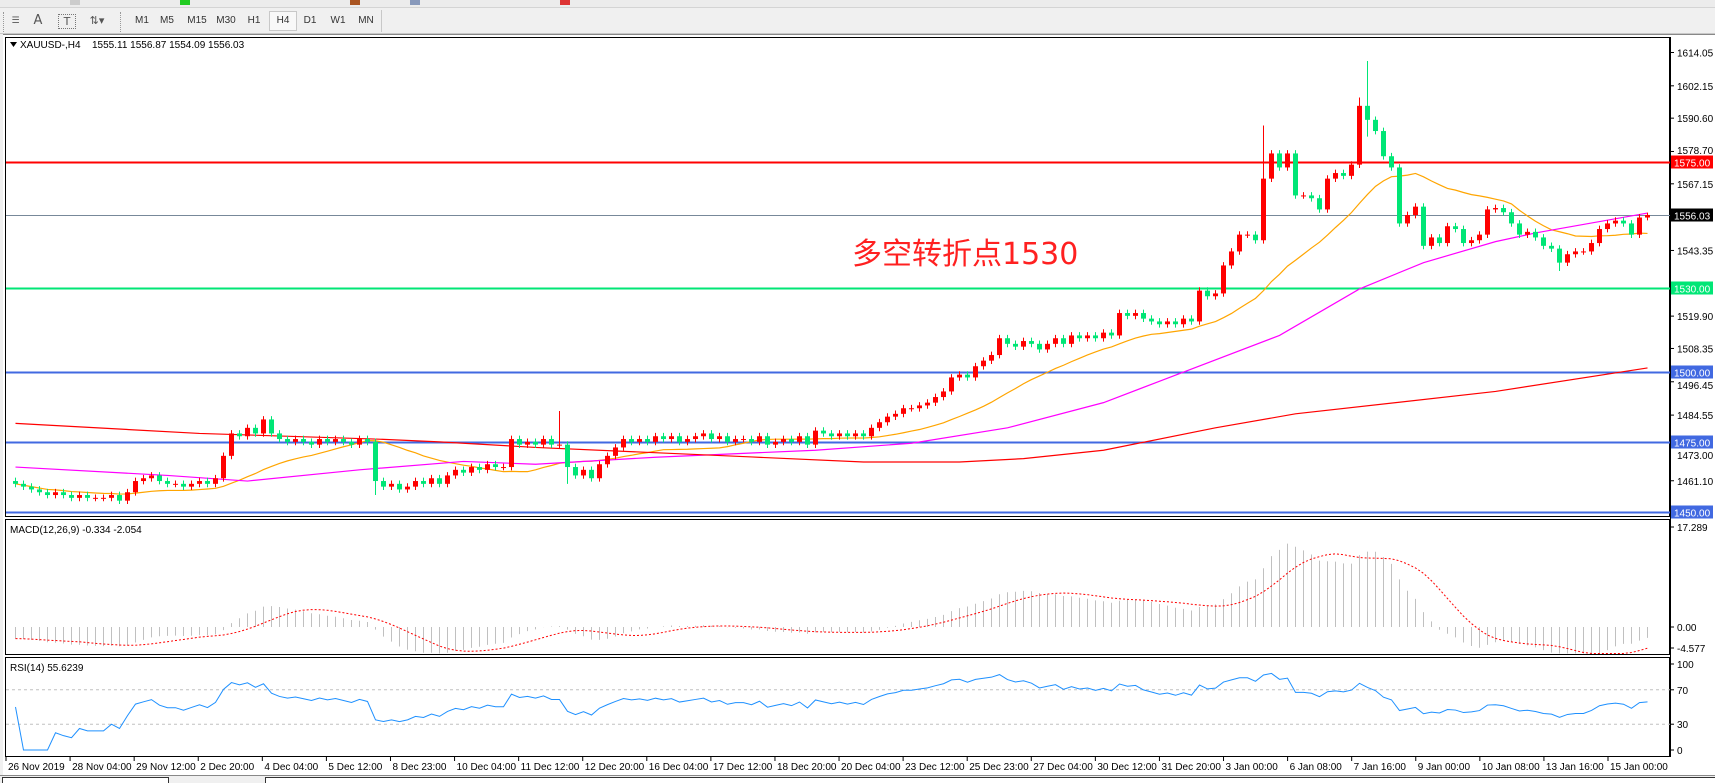 Image resolution: width=1715 pixels, height=783 pixels. I want to click on main-toolbar-partial, so click(857, 4).